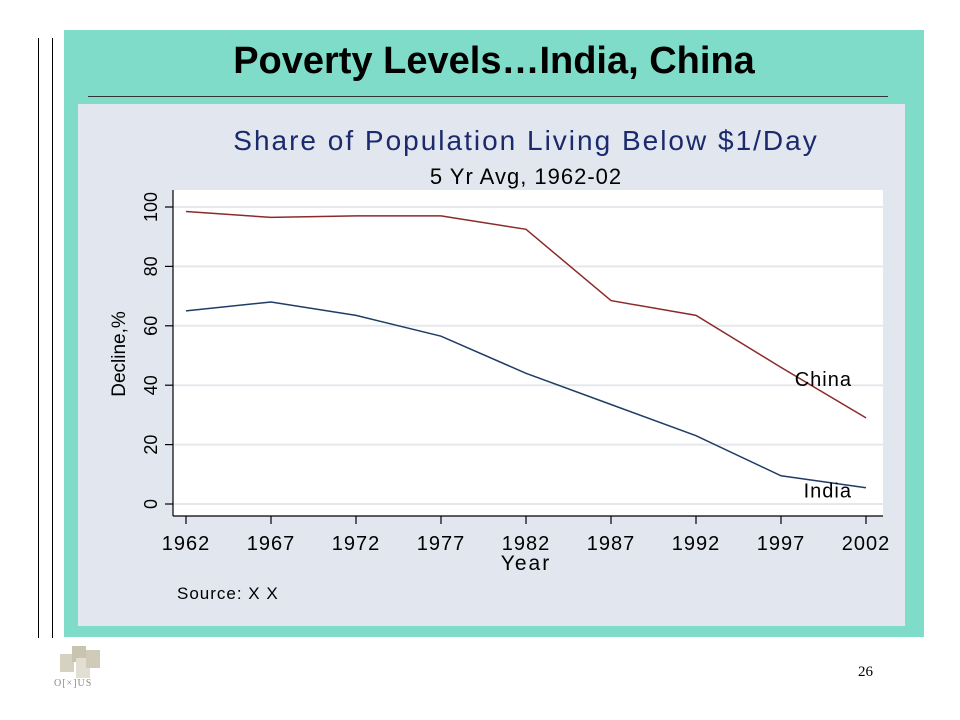 This screenshot has height=720, width=960. What do you see at coordinates (186, 544) in the screenshot?
I see `x-tick-label: 1962` at bounding box center [186, 544].